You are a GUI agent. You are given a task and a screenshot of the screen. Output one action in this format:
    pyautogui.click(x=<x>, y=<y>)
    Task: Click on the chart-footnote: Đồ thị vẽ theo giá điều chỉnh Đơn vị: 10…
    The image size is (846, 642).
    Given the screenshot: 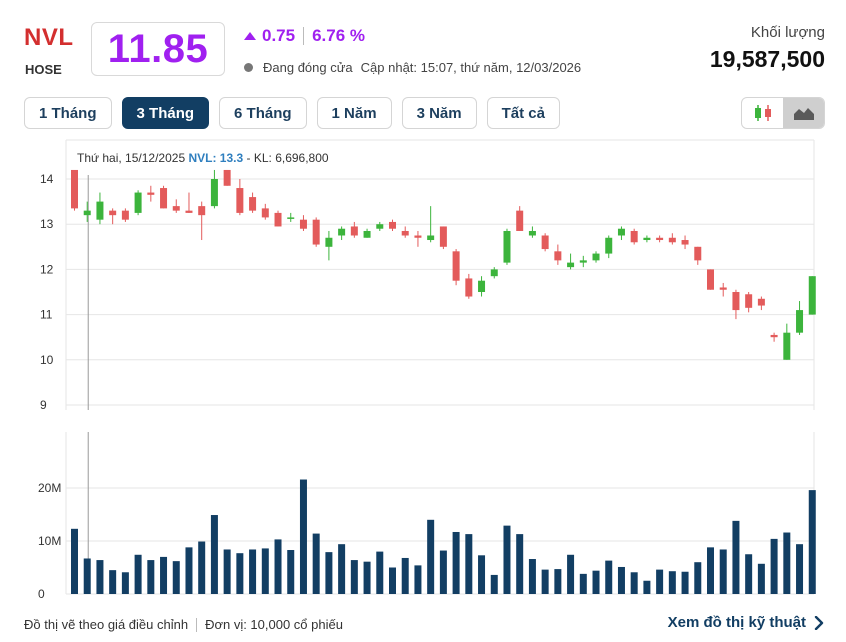 What is the action you would take?
    pyautogui.click(x=183, y=624)
    